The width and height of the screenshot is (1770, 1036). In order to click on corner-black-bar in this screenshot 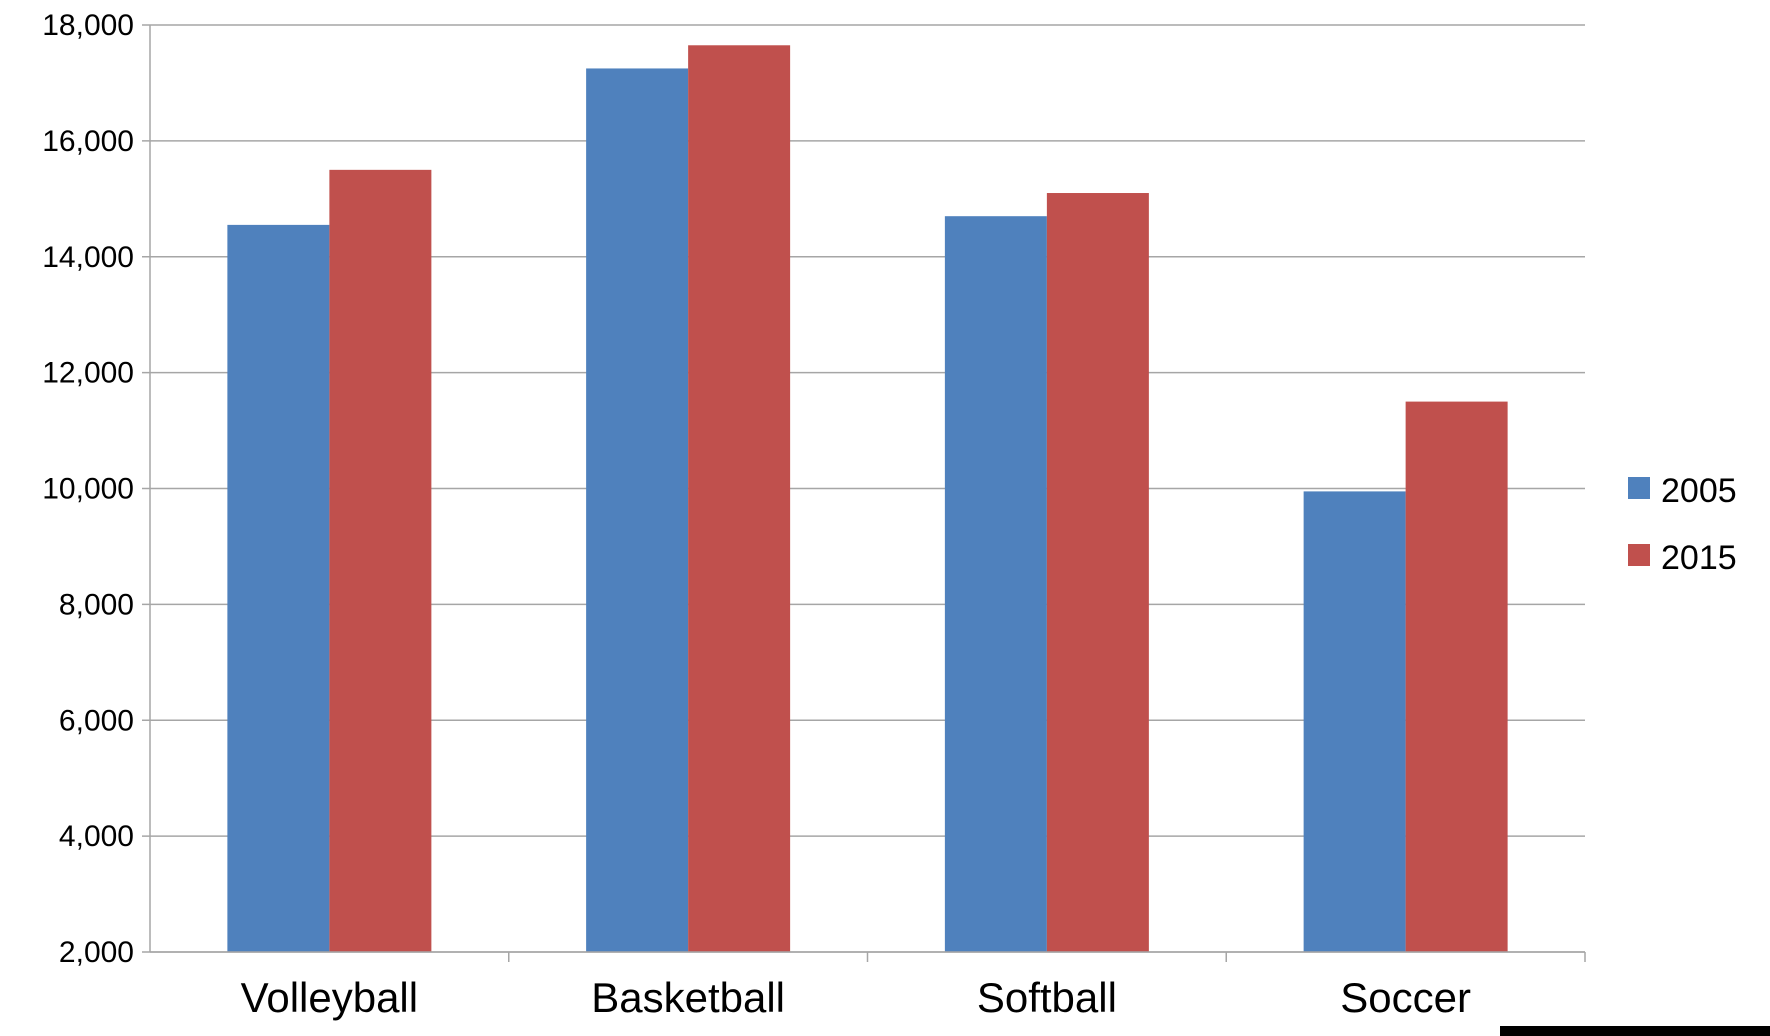, I will do `click(1635, 1031)`.